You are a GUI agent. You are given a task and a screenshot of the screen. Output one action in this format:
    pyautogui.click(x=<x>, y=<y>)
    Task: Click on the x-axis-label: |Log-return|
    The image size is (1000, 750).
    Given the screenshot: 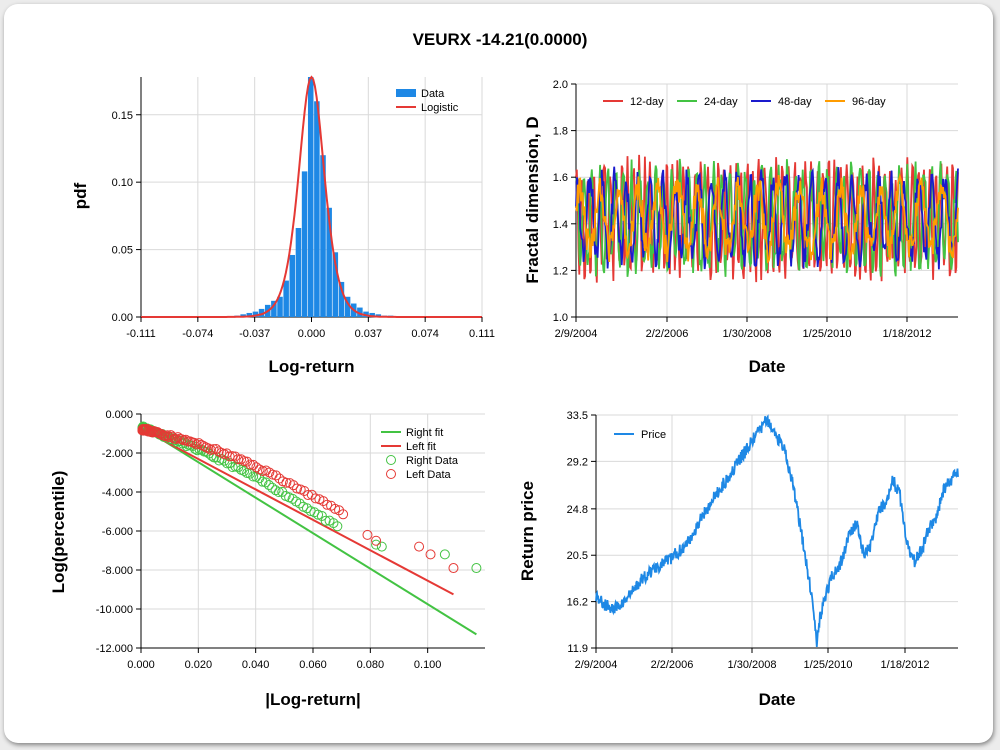 What is the action you would take?
    pyautogui.click(x=312, y=699)
    